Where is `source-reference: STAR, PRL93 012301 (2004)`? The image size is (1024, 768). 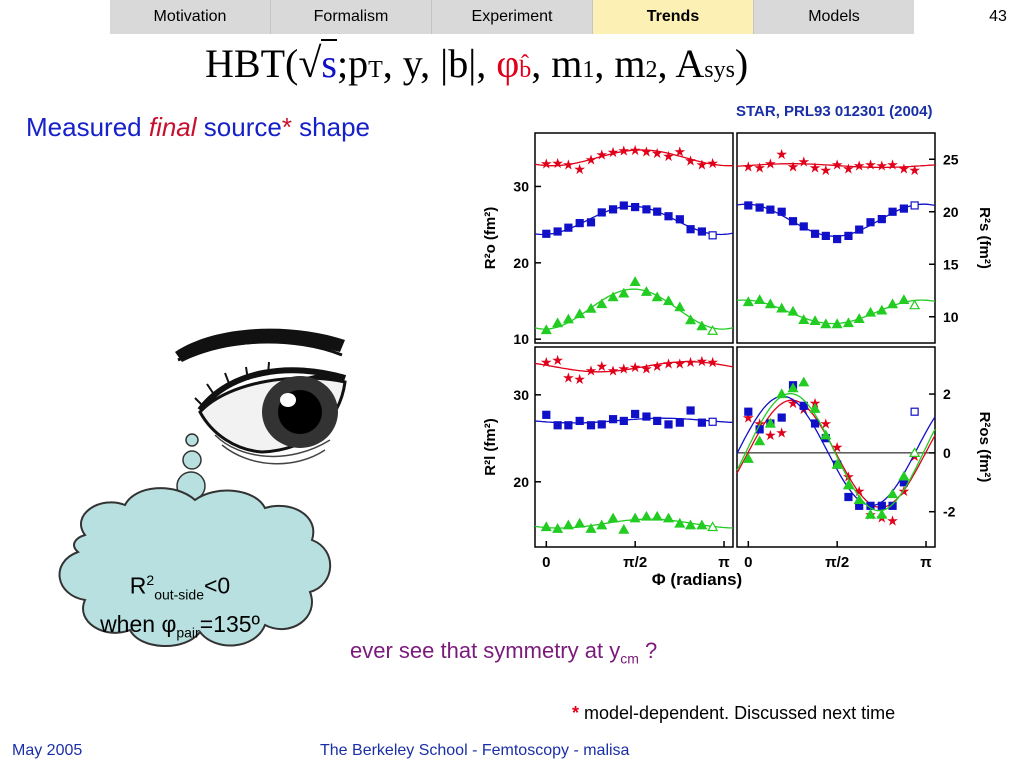 source-reference: STAR, PRL93 012301 (2004) is located at coordinates (834, 111).